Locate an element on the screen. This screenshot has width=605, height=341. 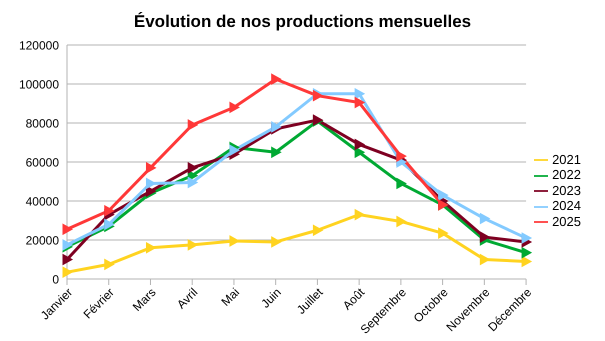
legend-label: 2021 is located at coordinates (566, 159).